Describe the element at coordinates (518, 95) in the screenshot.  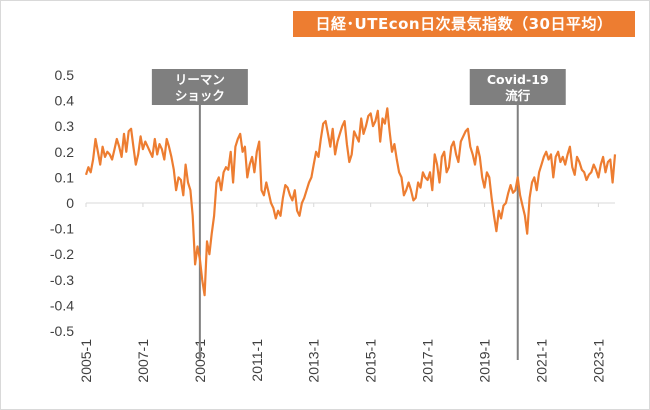
I see `annotation-label-covid: 流行` at that location.